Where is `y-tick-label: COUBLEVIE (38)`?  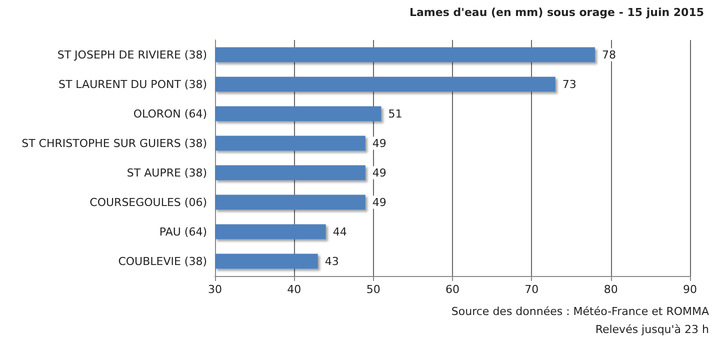
y-tick-label: COUBLEVIE (38) is located at coordinates (162, 261).